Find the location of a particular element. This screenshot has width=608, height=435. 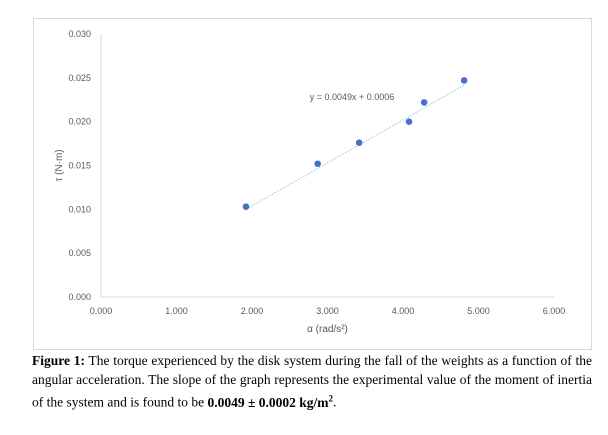

caption-end: . is located at coordinates (335, 402).